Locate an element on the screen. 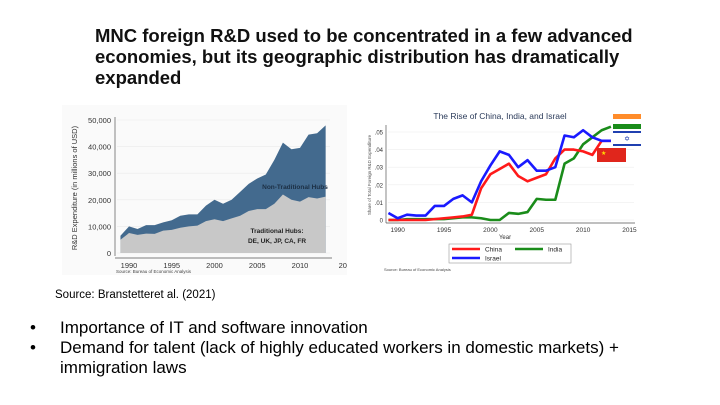 The width and height of the screenshot is (720, 405). china-flag-star-icon: ★ is located at coordinates (603, 153).